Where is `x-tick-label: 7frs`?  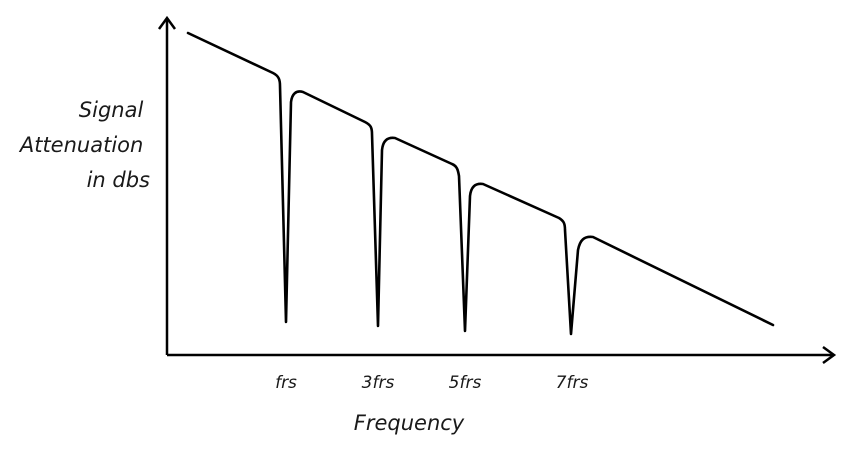
x-tick-label: 7frs is located at coordinates (572, 383).